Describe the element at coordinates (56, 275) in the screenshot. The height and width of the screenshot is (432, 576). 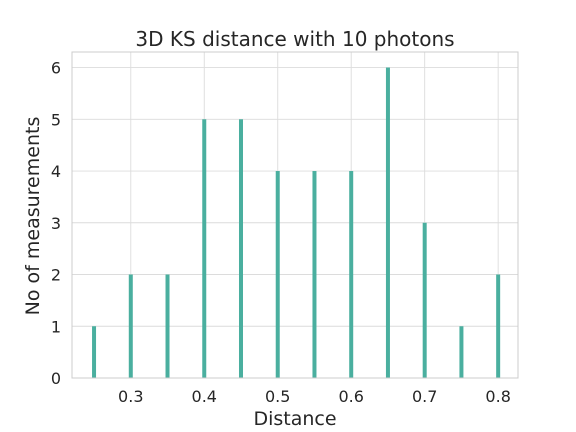
I see `y-tick-label: 2` at that location.